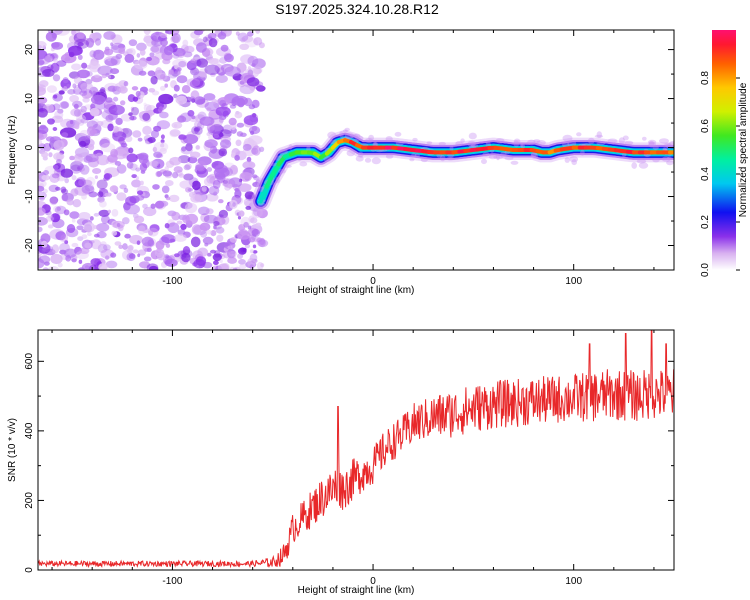  Describe the element at coordinates (705, 270) in the screenshot. I see `colorbar-tick-label: 0.0` at that location.